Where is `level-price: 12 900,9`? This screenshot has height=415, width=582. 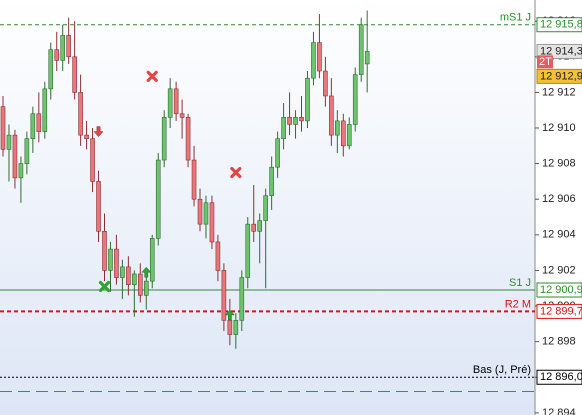 level-price: 12 900,9 is located at coordinates (561, 290).